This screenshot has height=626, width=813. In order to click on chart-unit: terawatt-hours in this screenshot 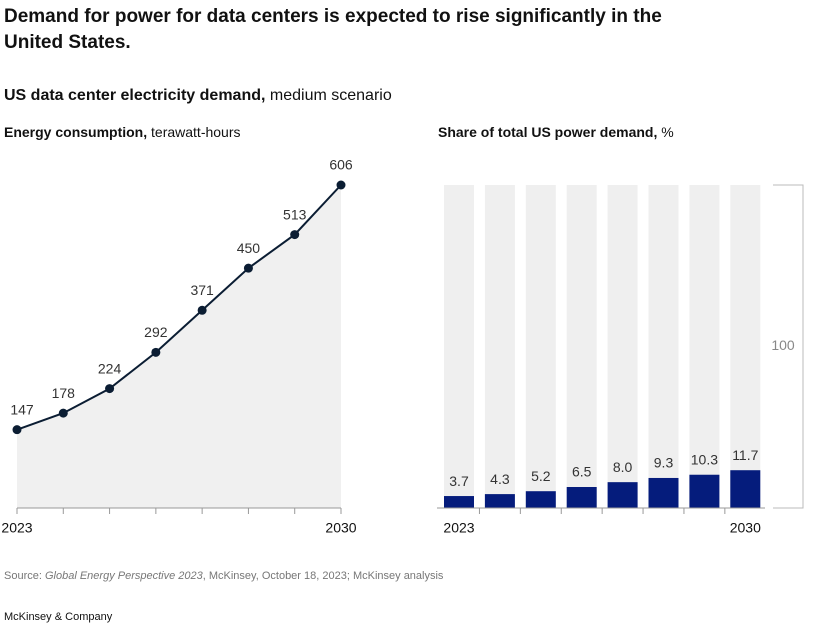, I will do `click(195, 132)`.